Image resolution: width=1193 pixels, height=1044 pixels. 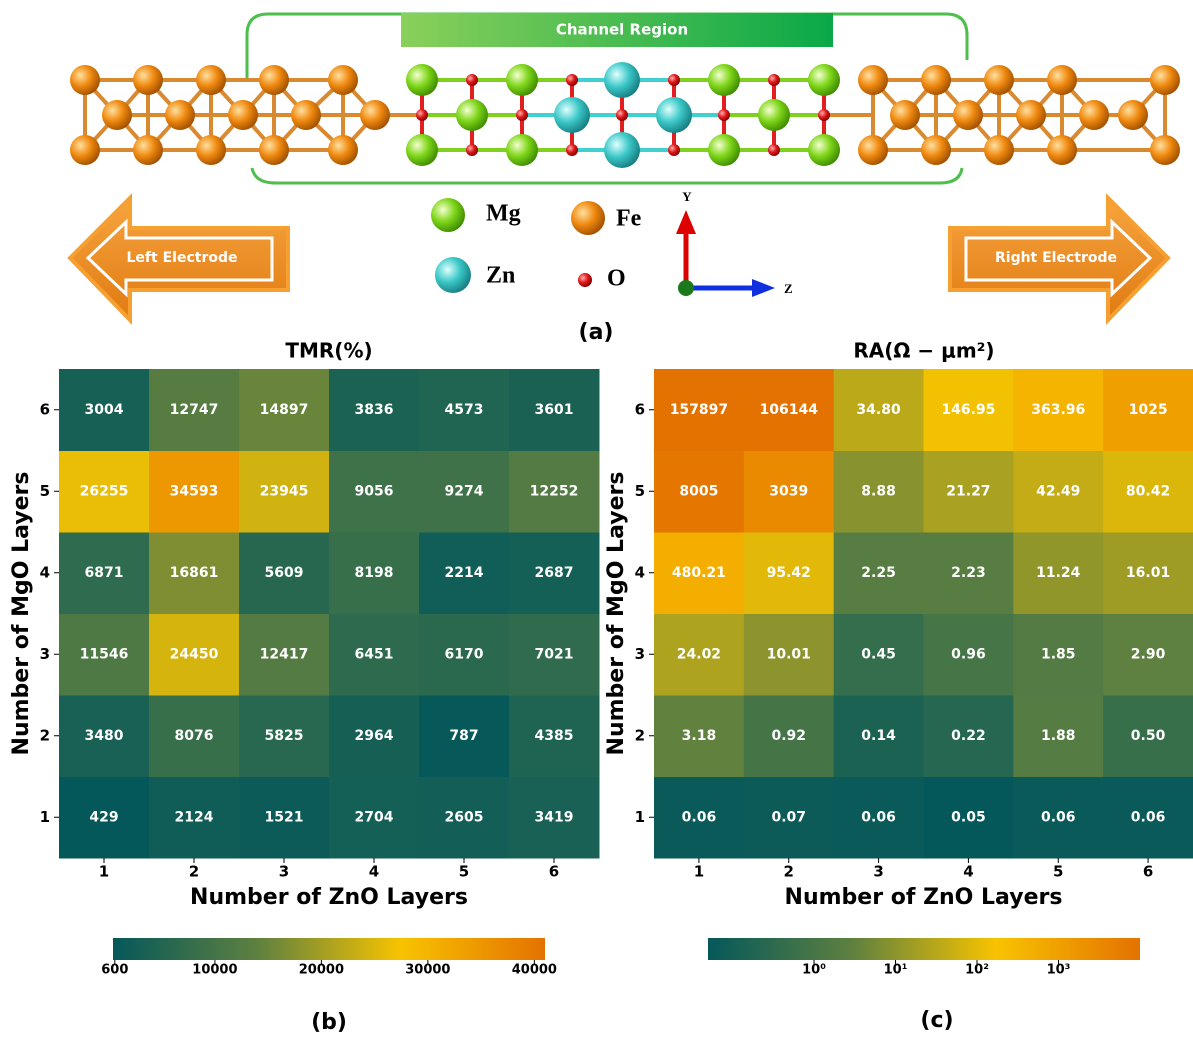 I want to click on colorbar, so click(x=329, y=949).